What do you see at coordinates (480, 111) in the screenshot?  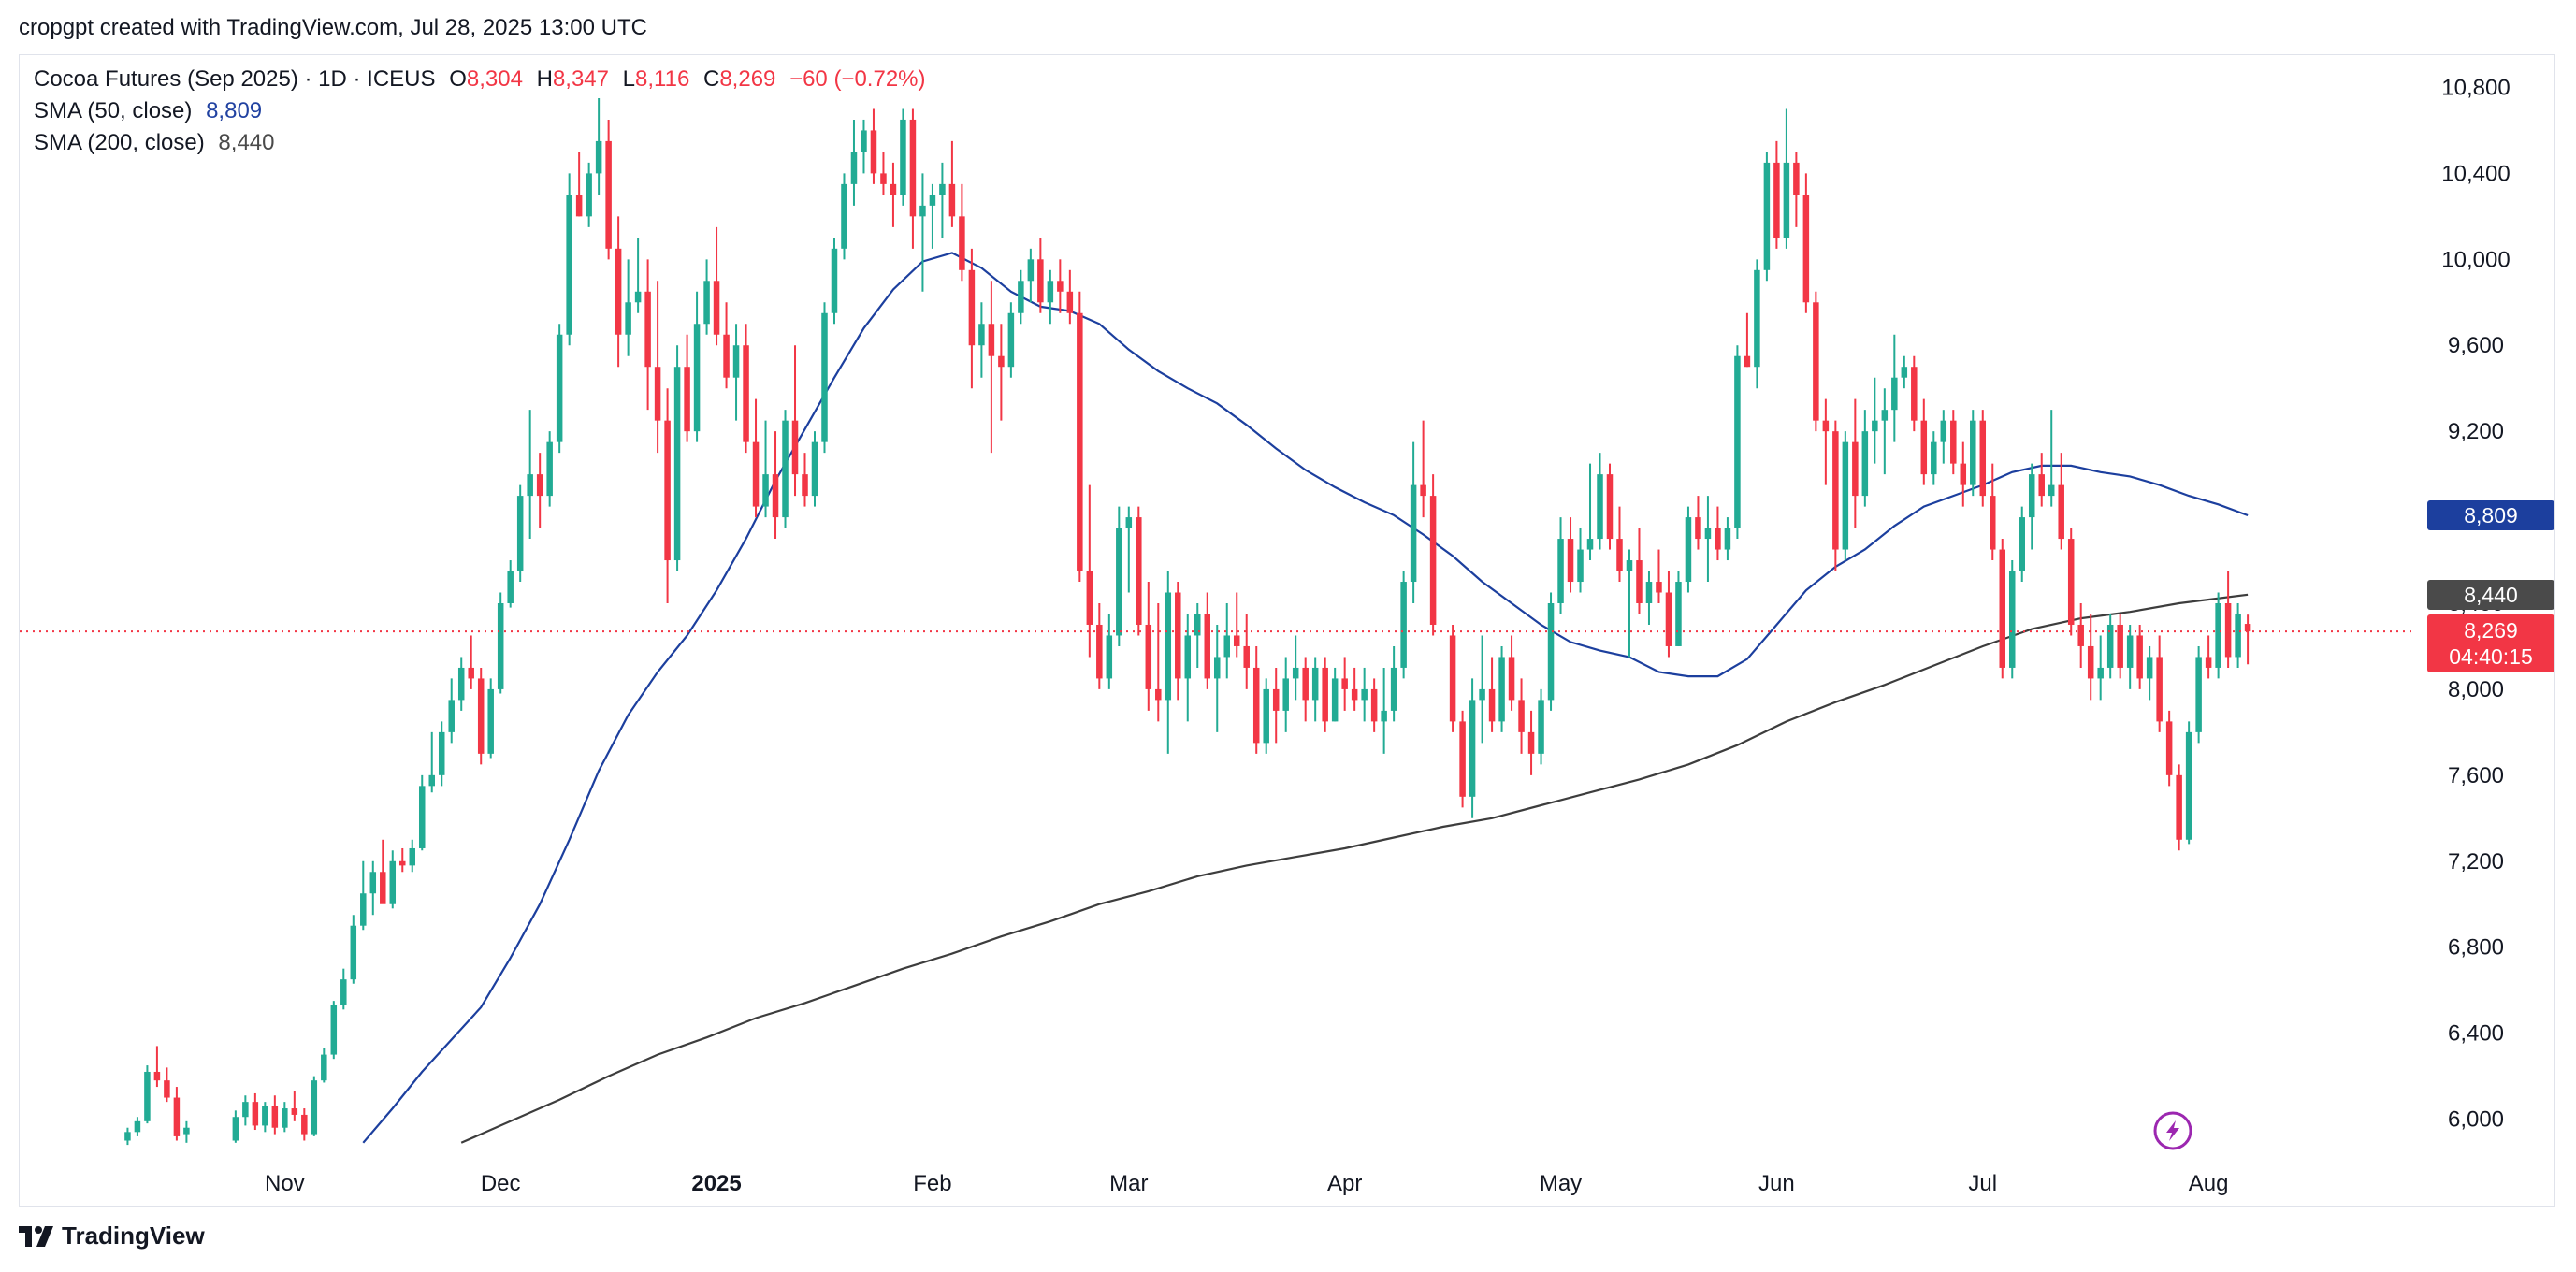 I see `legend-sma50-row: SMA (50, close) 8,809` at bounding box center [480, 111].